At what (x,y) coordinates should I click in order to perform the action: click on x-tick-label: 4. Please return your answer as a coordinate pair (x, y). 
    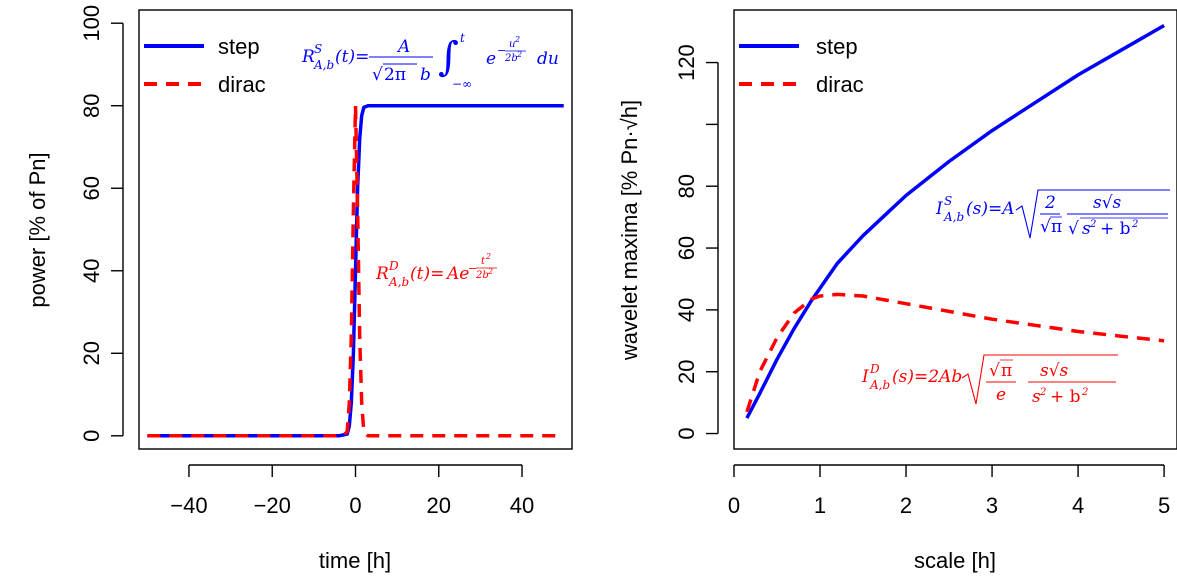
    Looking at the image, I should click on (1078, 505).